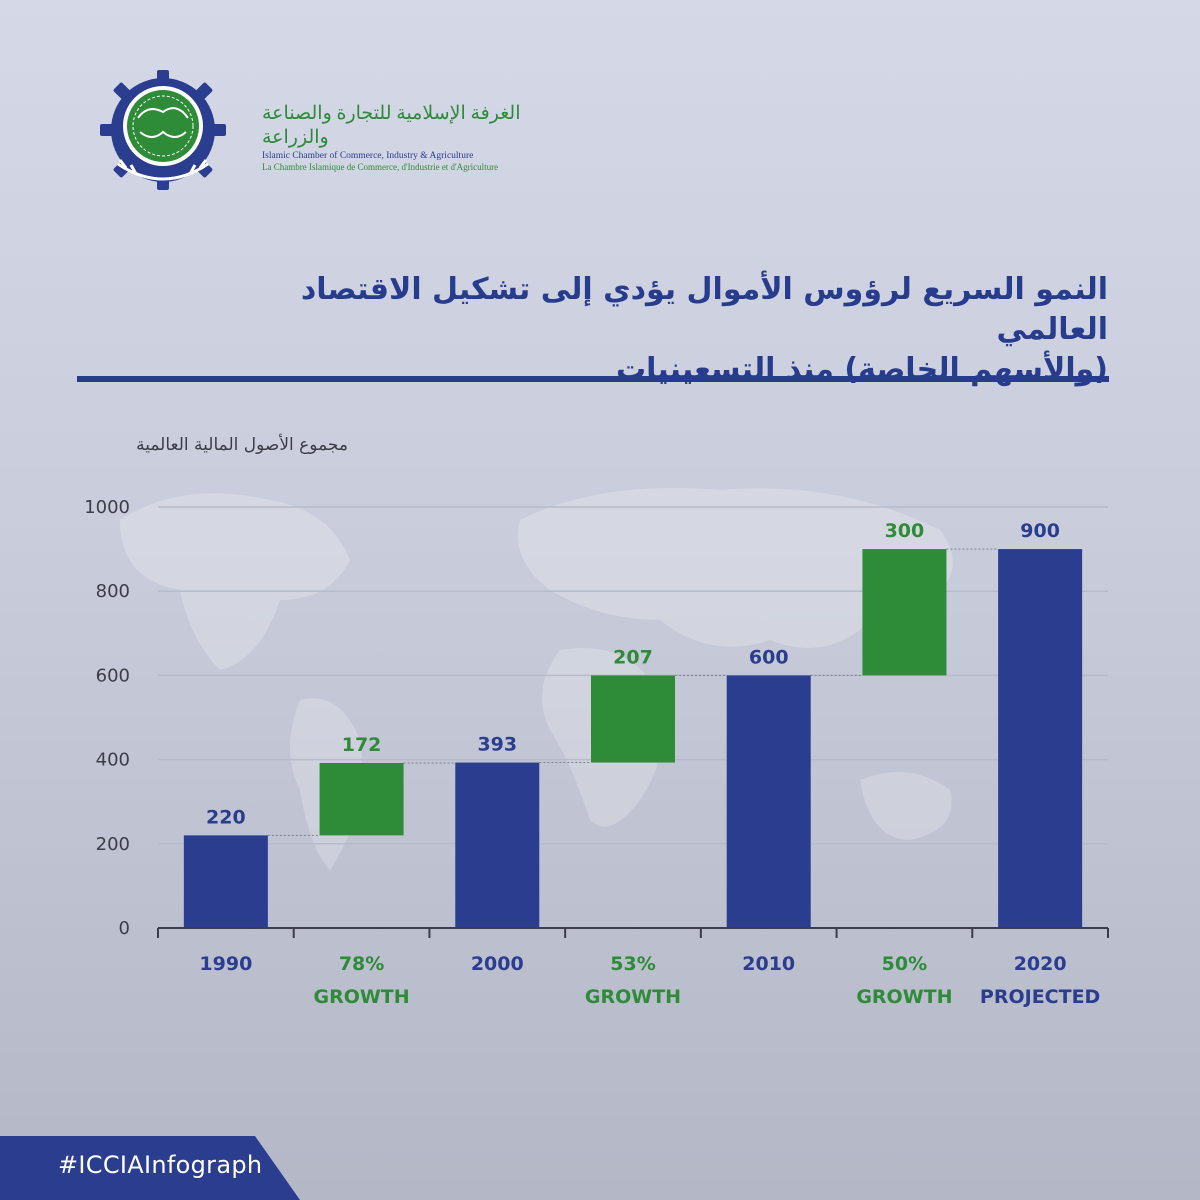 Image resolution: width=1200 pixels, height=1200 pixels. What do you see at coordinates (1040, 531) in the screenshot?
I see `bar-value-label: 900` at bounding box center [1040, 531].